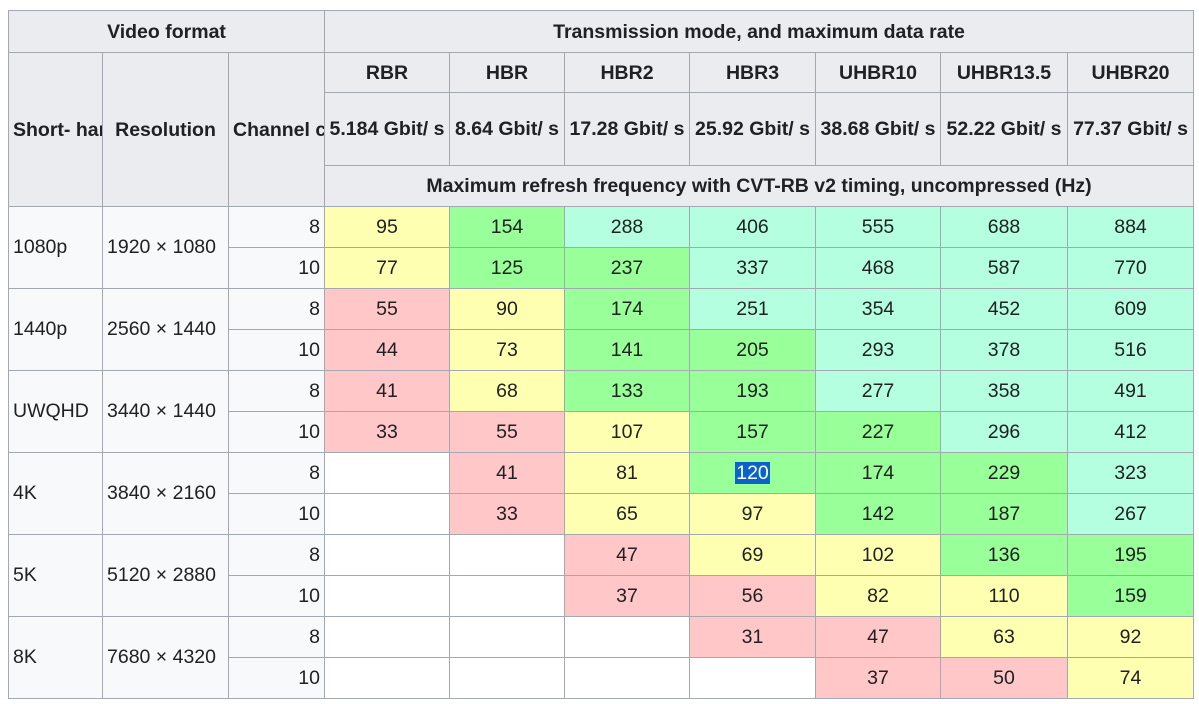 The width and height of the screenshot is (1199, 704). Describe the element at coordinates (55, 247) in the screenshot. I see `shorthand-cell-1080p: 1080p` at that location.